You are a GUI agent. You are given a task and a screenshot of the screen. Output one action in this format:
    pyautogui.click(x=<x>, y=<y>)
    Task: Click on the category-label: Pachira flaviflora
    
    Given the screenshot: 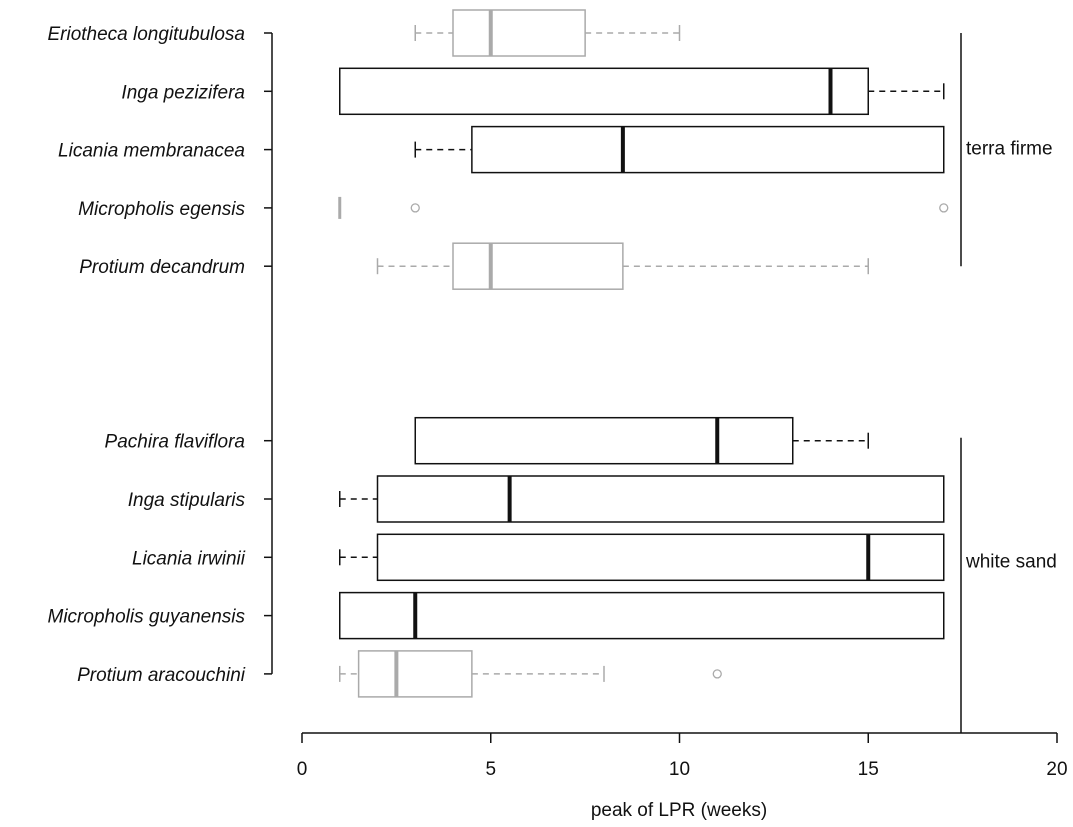 What is the action you would take?
    pyautogui.click(x=175, y=442)
    